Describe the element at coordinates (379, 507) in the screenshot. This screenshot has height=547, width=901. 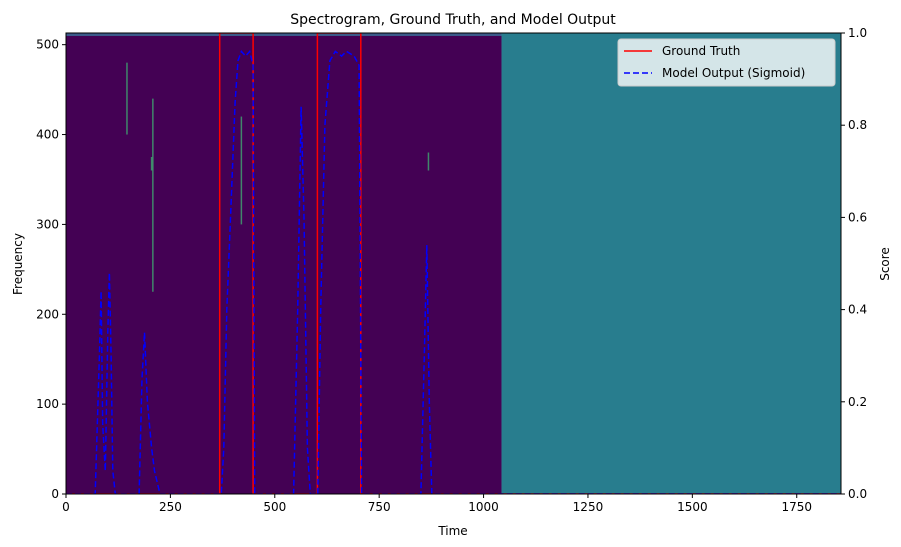
I see `x-tick-label: 750` at that location.